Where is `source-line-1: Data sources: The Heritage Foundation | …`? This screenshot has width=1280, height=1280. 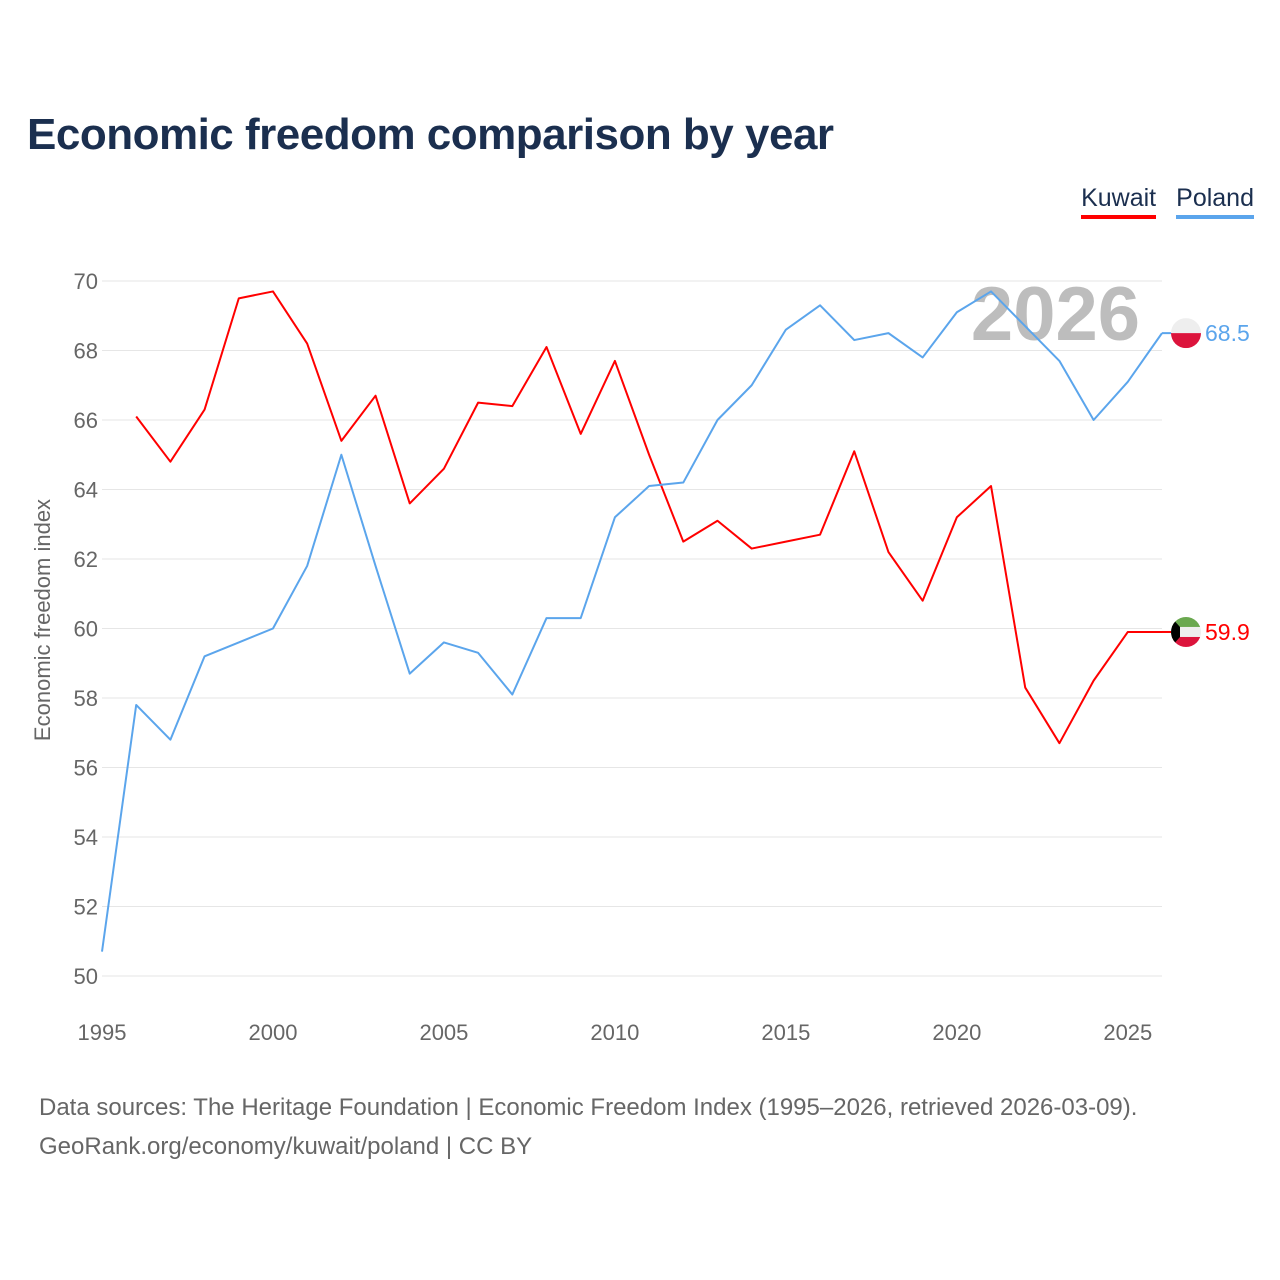 source-line-1: Data sources: The Heritage Foundation | … is located at coordinates (588, 1107).